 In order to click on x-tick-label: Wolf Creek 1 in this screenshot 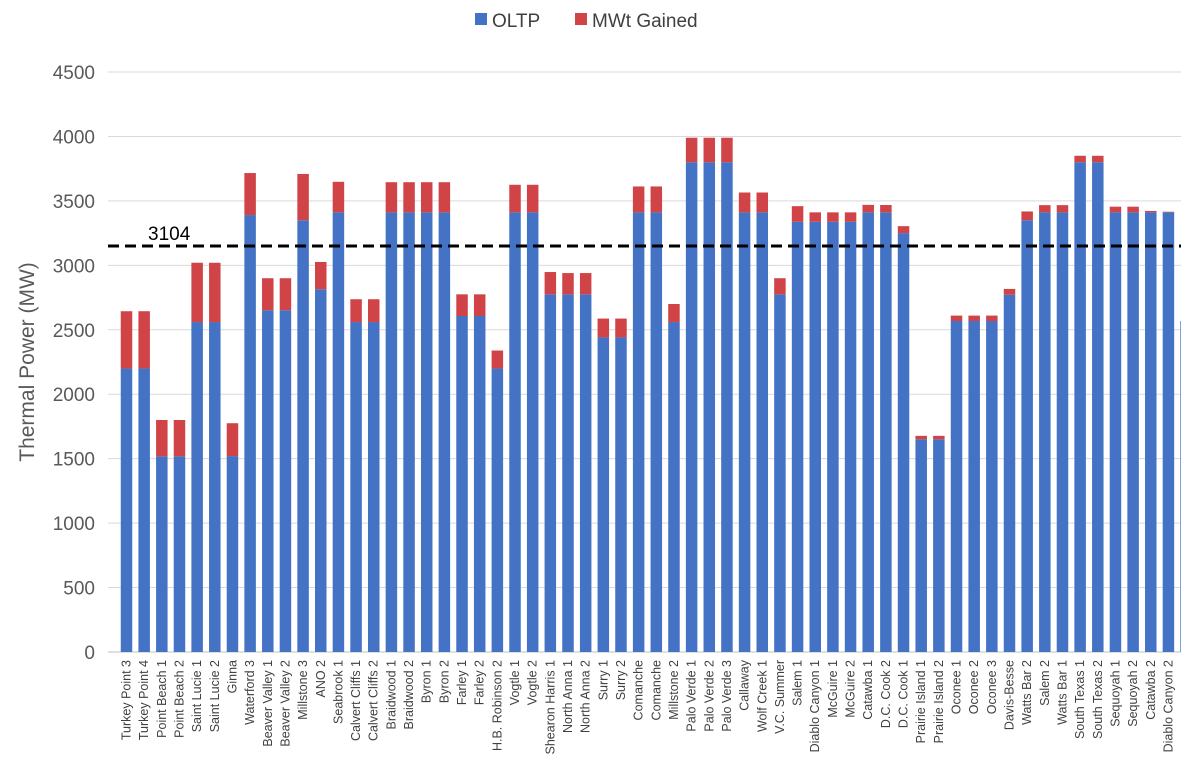, I will do `click(762, 696)`.